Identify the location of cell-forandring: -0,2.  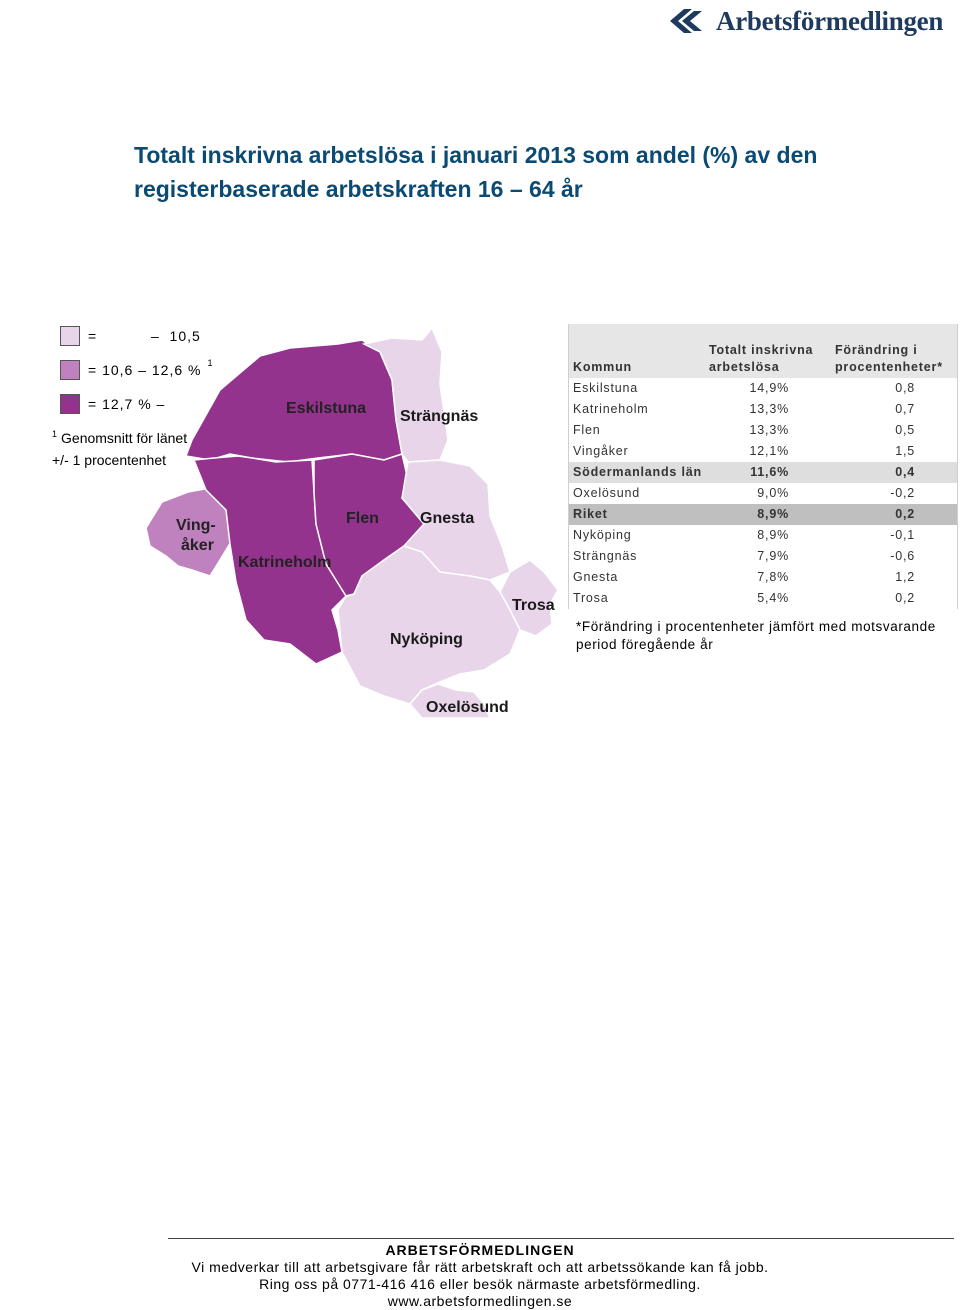
(902, 493).